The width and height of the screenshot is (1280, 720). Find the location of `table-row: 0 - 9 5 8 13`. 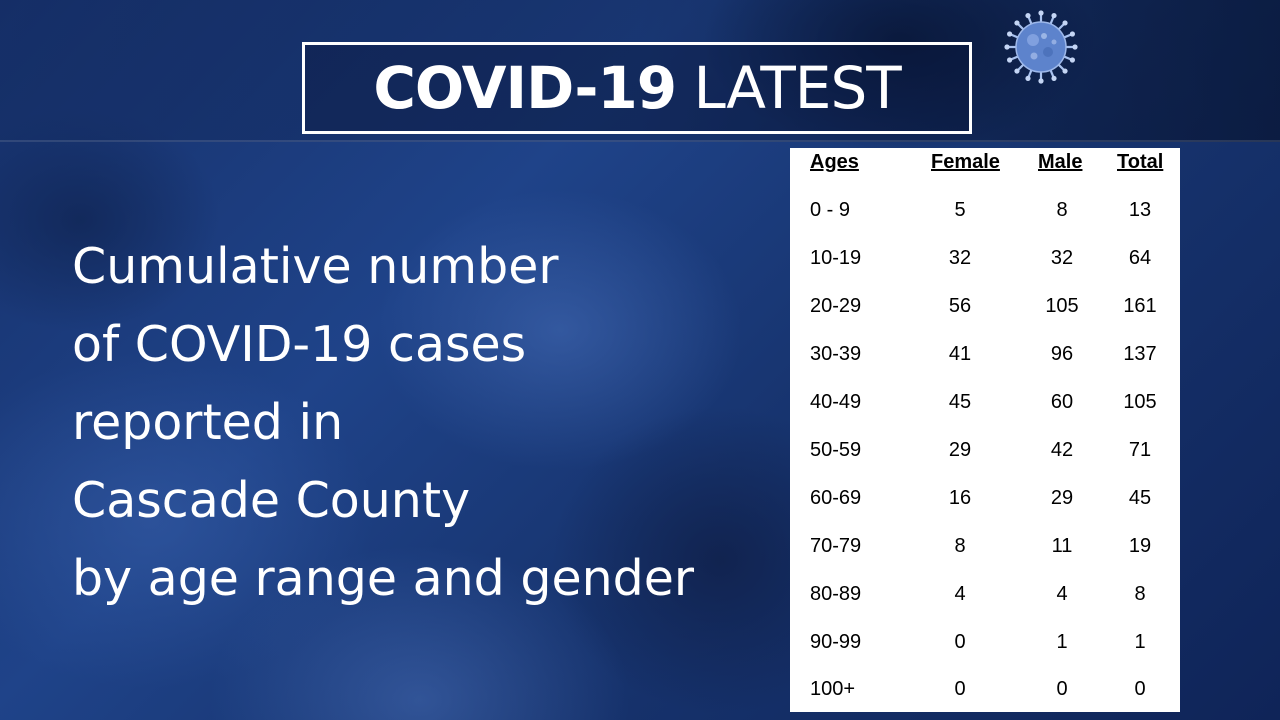

table-row: 0 - 9 5 8 13 is located at coordinates (985, 214).